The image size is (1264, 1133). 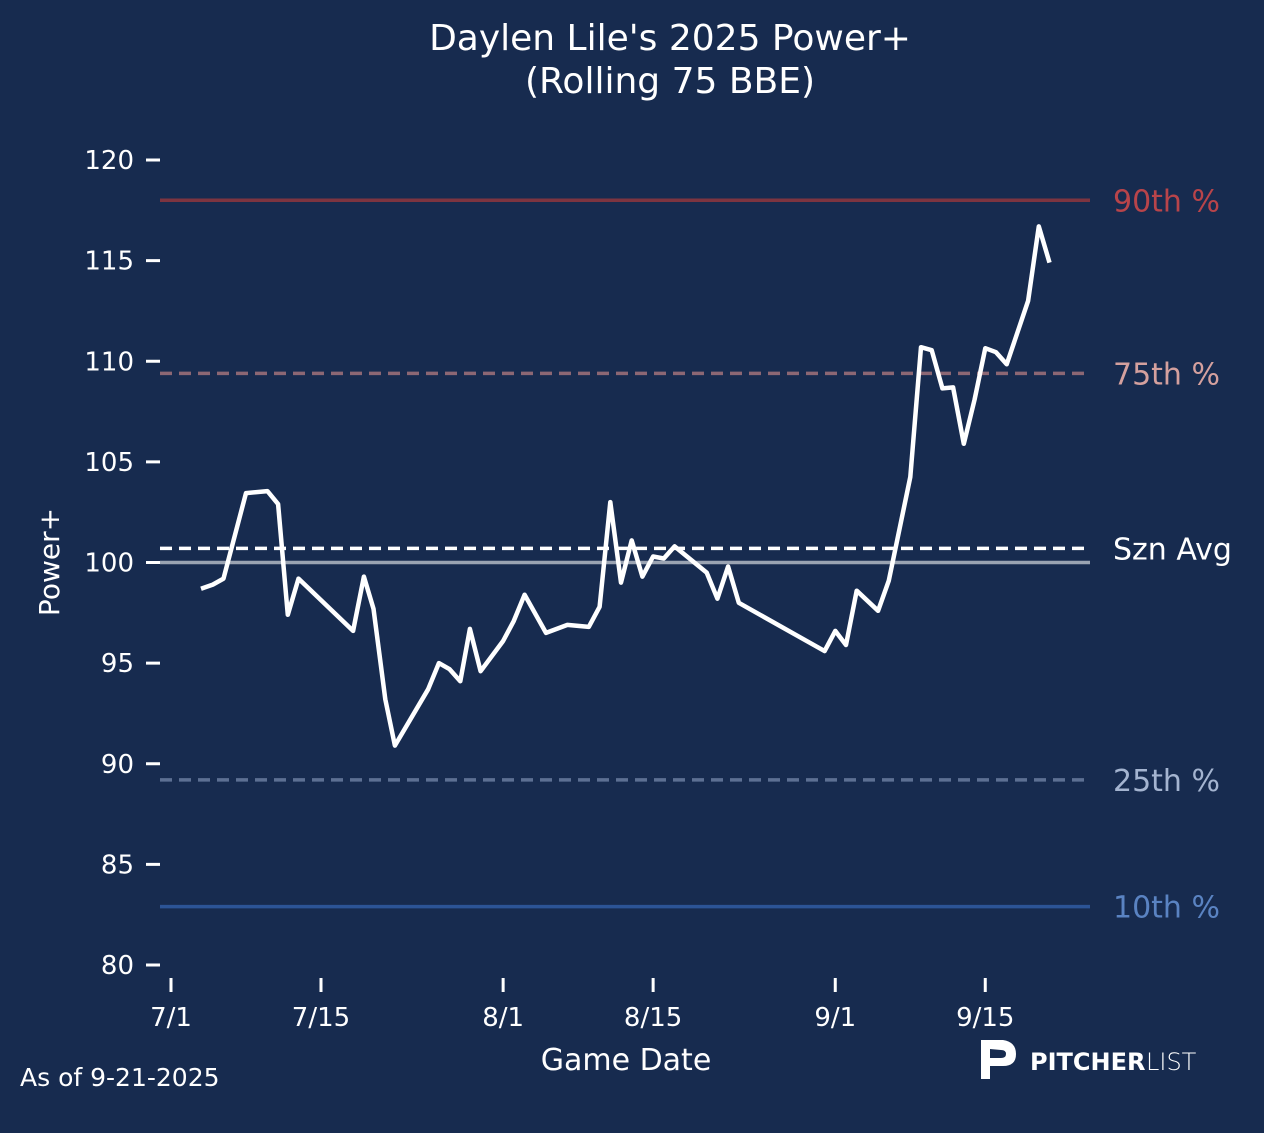 I want to click on reference-line-label: 25th %, so click(x=1166, y=781).